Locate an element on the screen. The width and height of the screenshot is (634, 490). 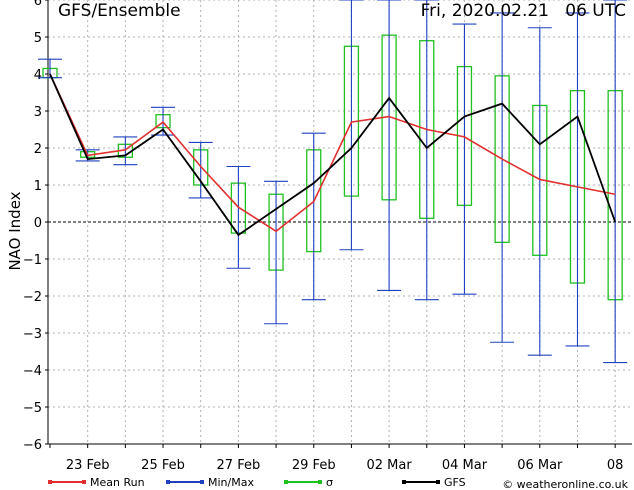
y-tick-label: −2 is located at coordinates (32, 297).